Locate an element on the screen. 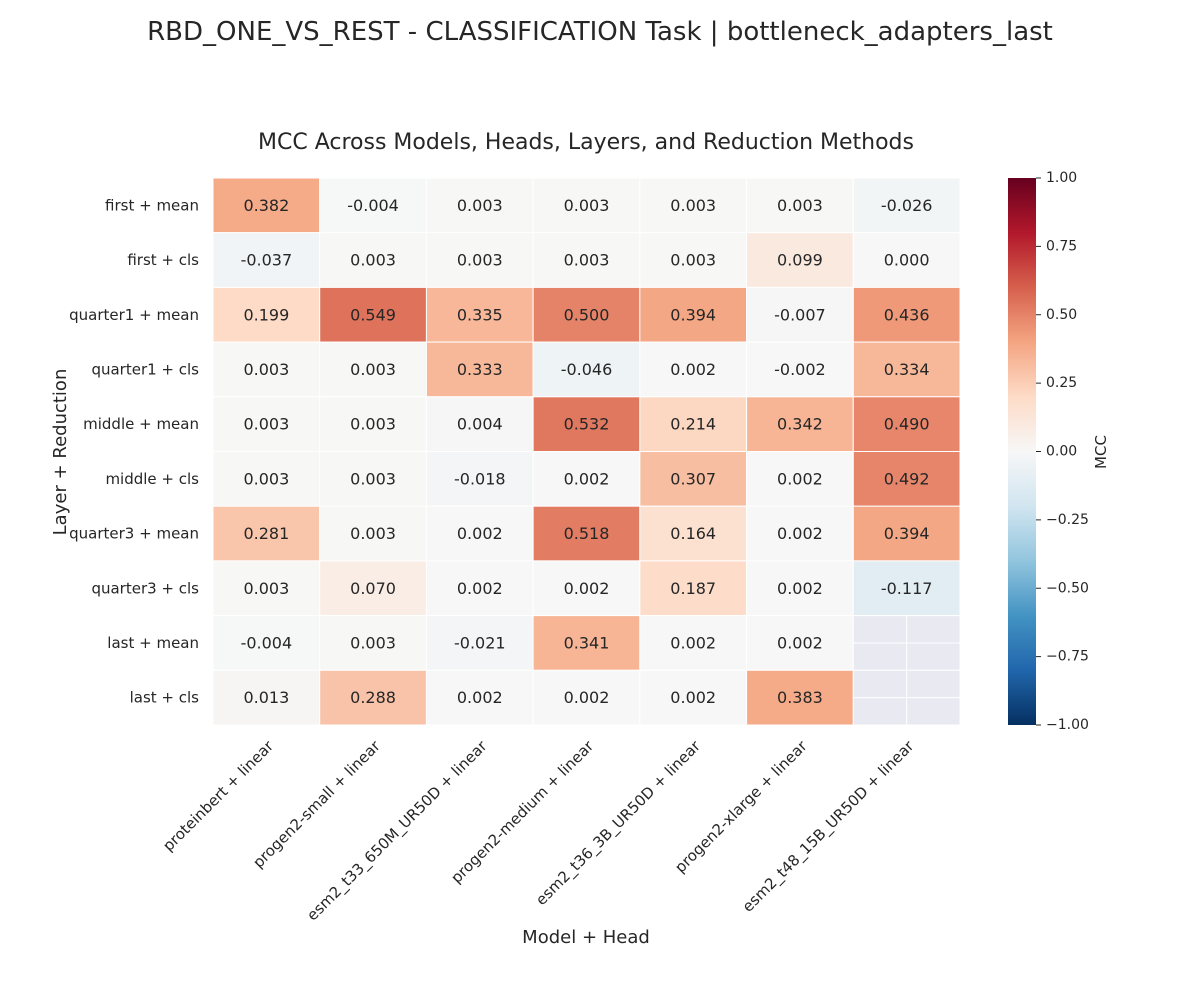 The height and width of the screenshot is (1004, 1200). cell-value-label: 0.436 is located at coordinates (907, 314).